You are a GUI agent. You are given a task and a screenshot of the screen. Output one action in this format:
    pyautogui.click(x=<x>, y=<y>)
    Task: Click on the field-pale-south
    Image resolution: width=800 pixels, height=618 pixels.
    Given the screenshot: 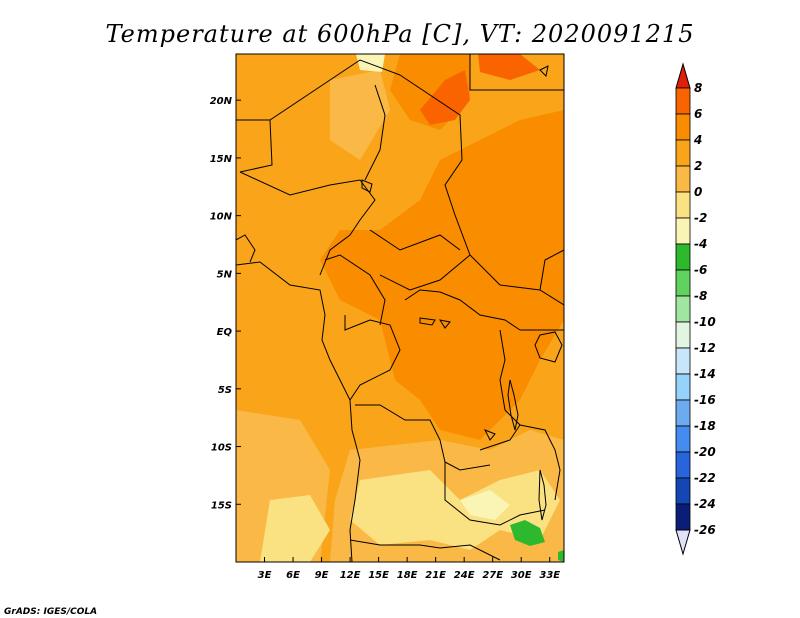 What is the action you would take?
    pyautogui.click(x=485, y=505)
    